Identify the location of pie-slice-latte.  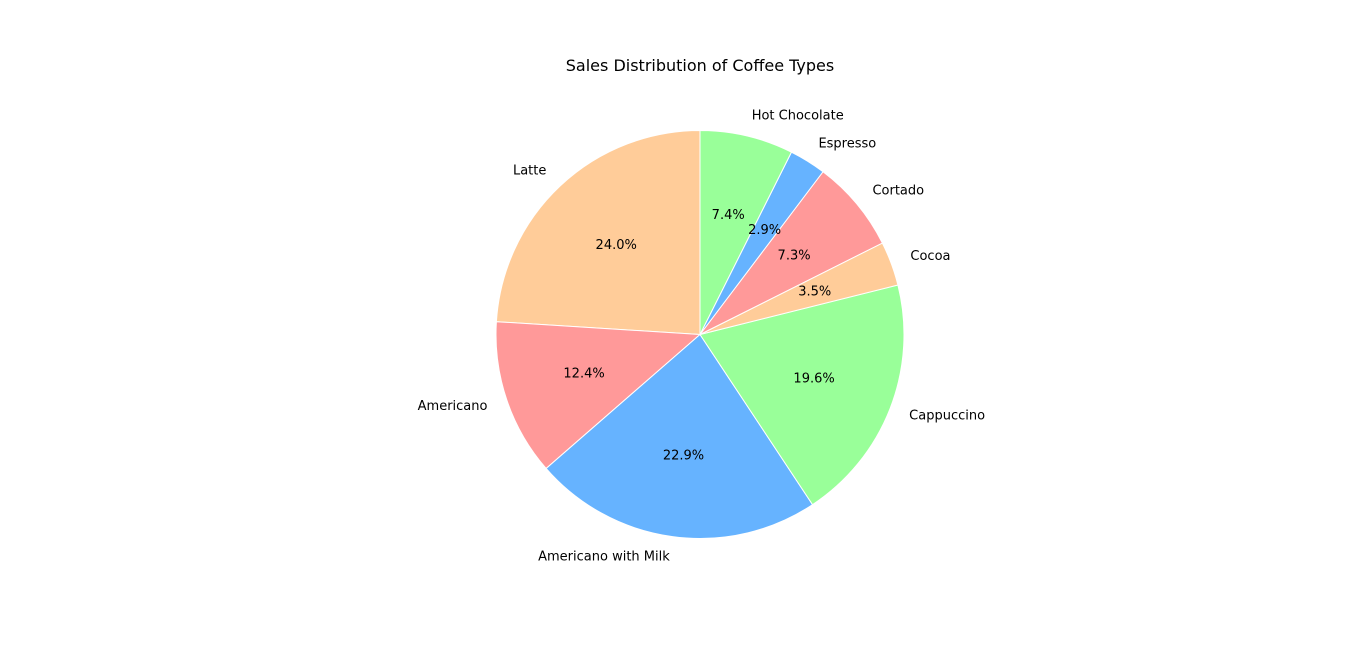
(598, 232).